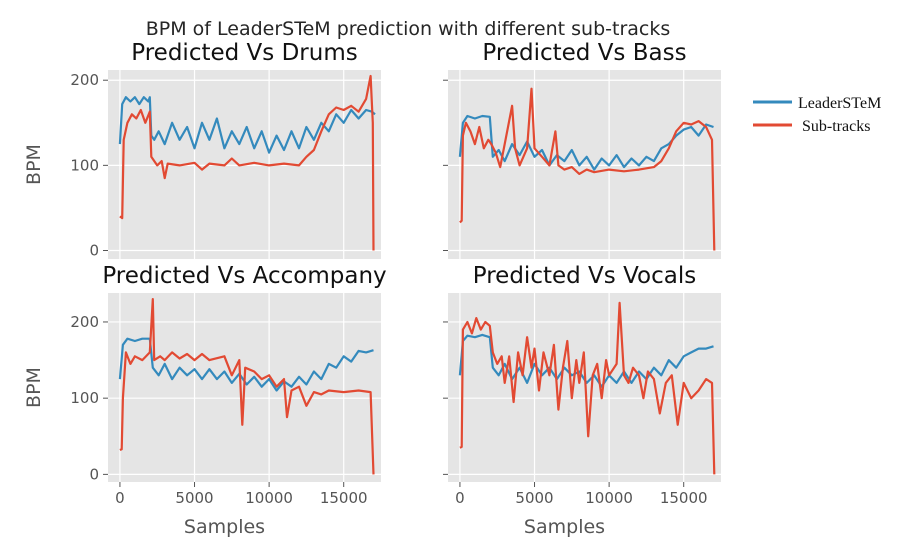  Describe the element at coordinates (244, 53) in the screenshot. I see `subplot-title: Predicted Vs Drums` at that location.